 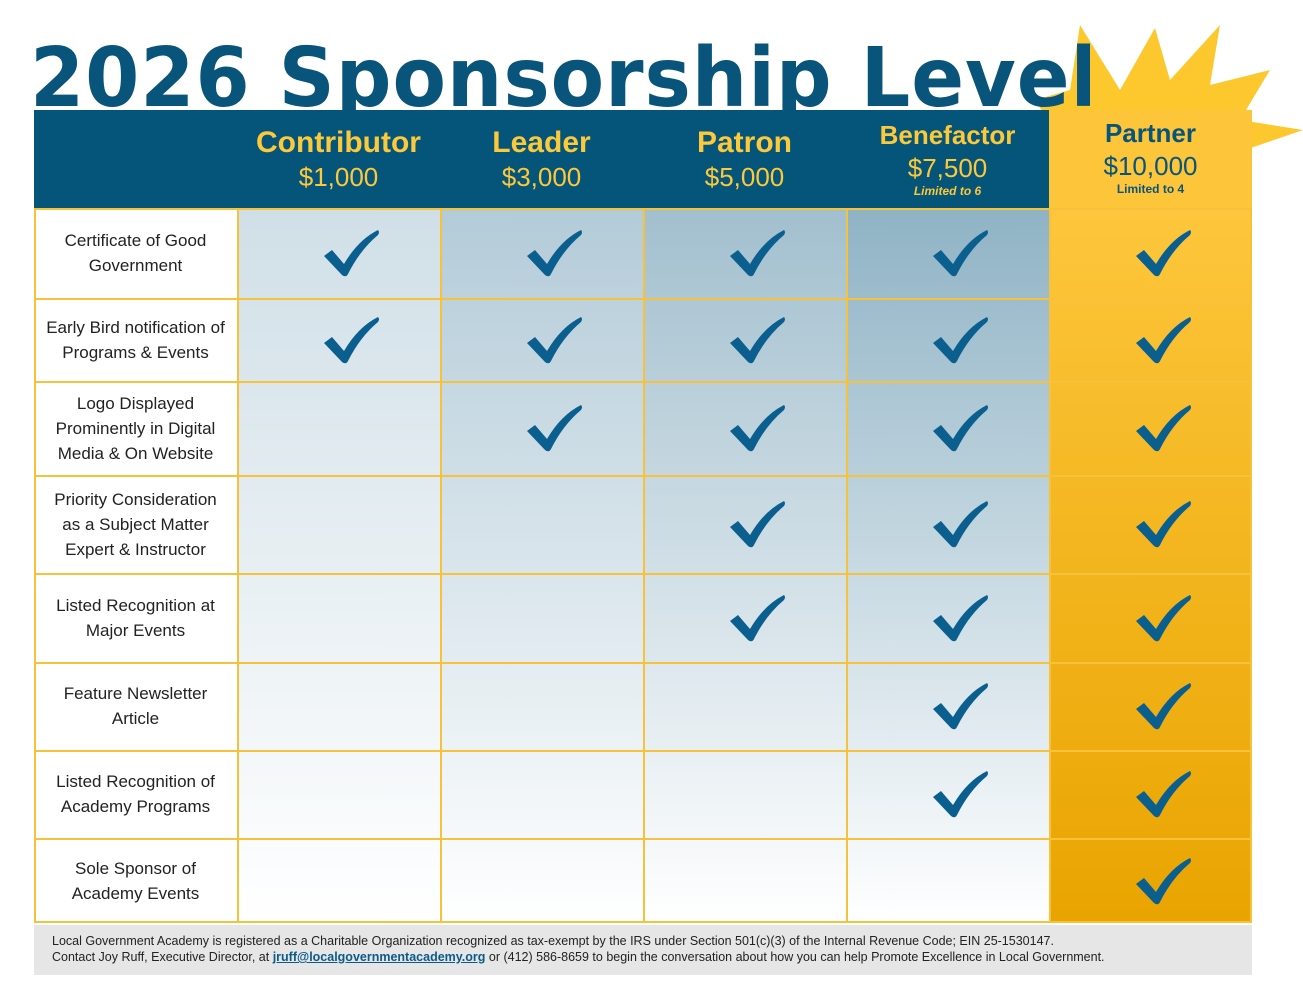 I want to click on level-patron: Patron $5,000, so click(x=744, y=159).